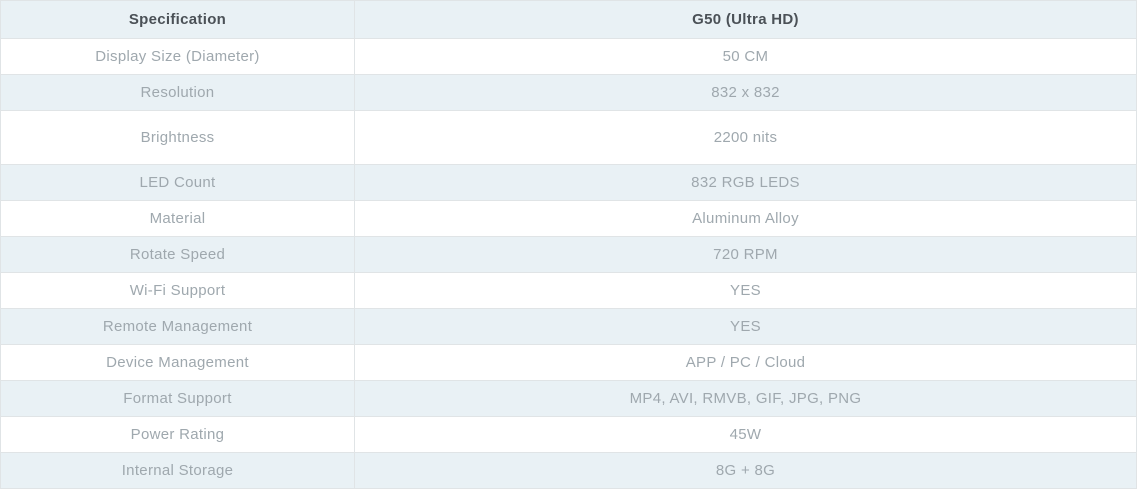 This screenshot has height=500, width=1140. I want to click on table-row: Wi-Fi Support YES, so click(568, 290).